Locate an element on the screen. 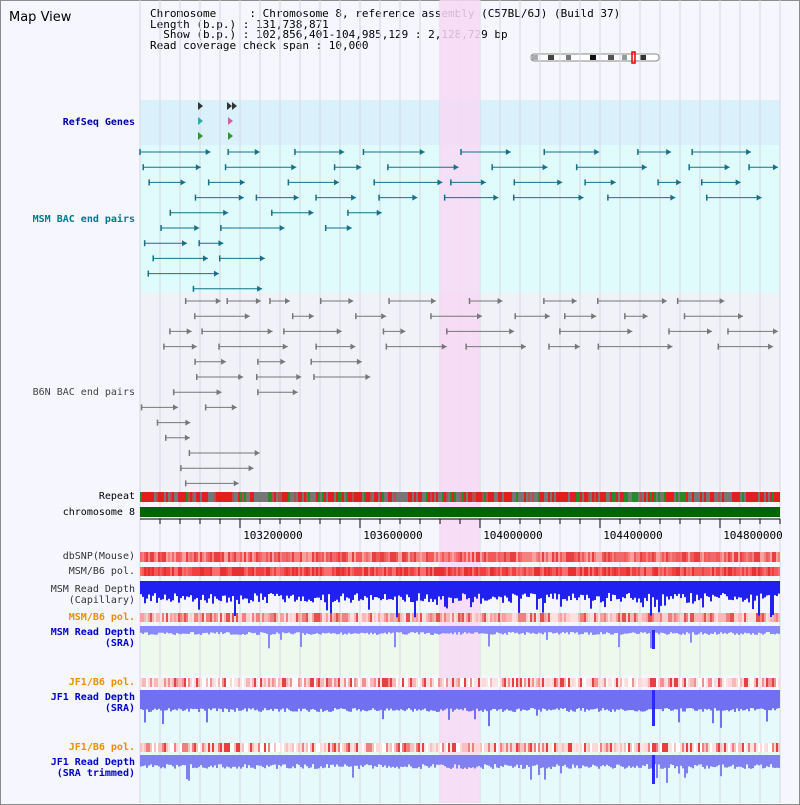  jf1-b6-pol-trimmed-label: JF1/B6 pol. is located at coordinates (101, 747).